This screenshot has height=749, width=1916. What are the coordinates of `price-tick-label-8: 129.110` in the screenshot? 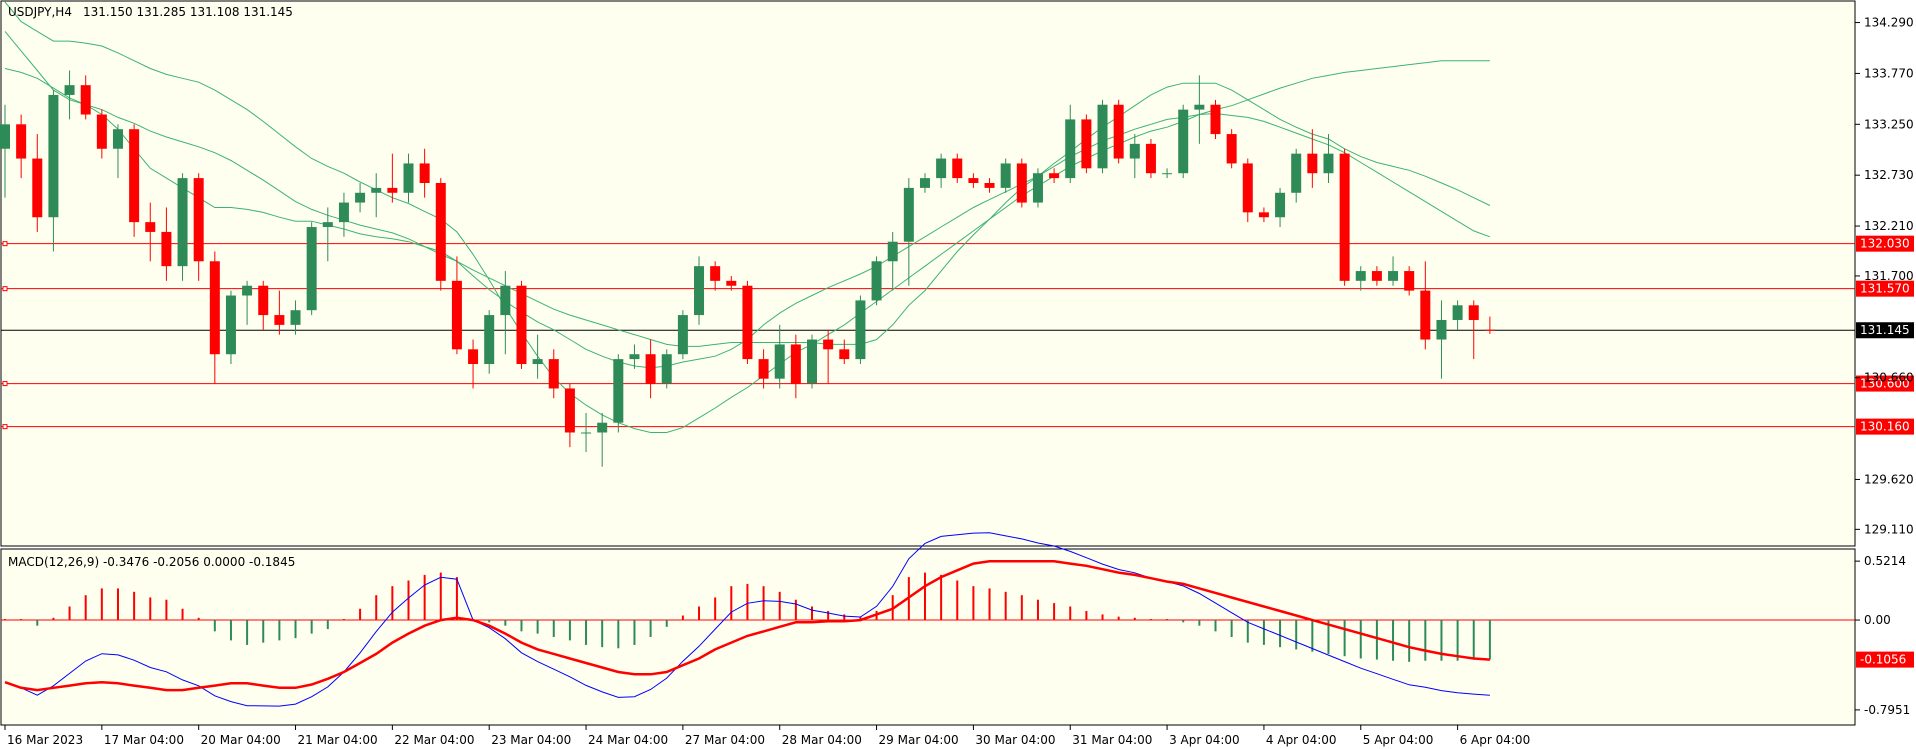 It's located at (1889, 529).